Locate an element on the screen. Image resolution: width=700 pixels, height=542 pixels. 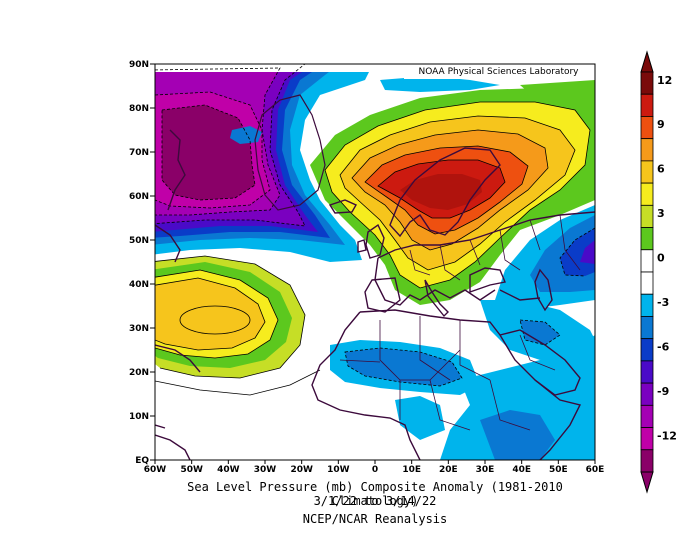
borders is located at coordinates (460, 322).